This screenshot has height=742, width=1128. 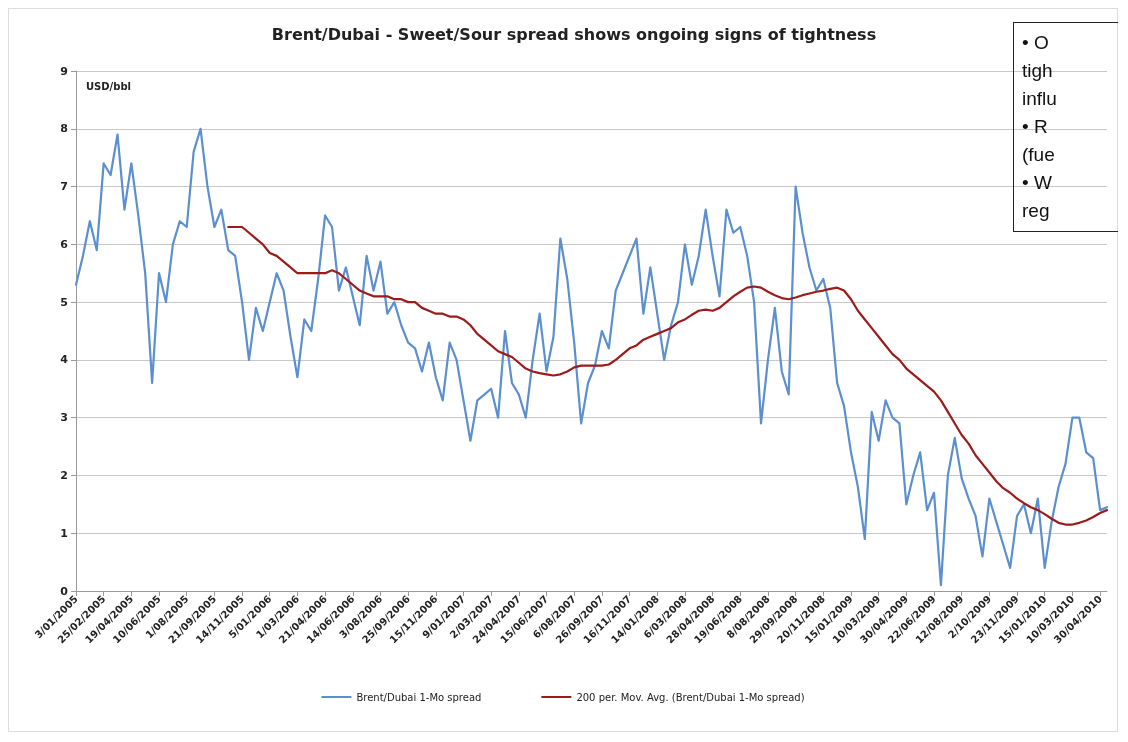 What do you see at coordinates (1039, 127) in the screenshot?
I see `annotation: • O tigh influ • R (fue • W reg` at bounding box center [1039, 127].